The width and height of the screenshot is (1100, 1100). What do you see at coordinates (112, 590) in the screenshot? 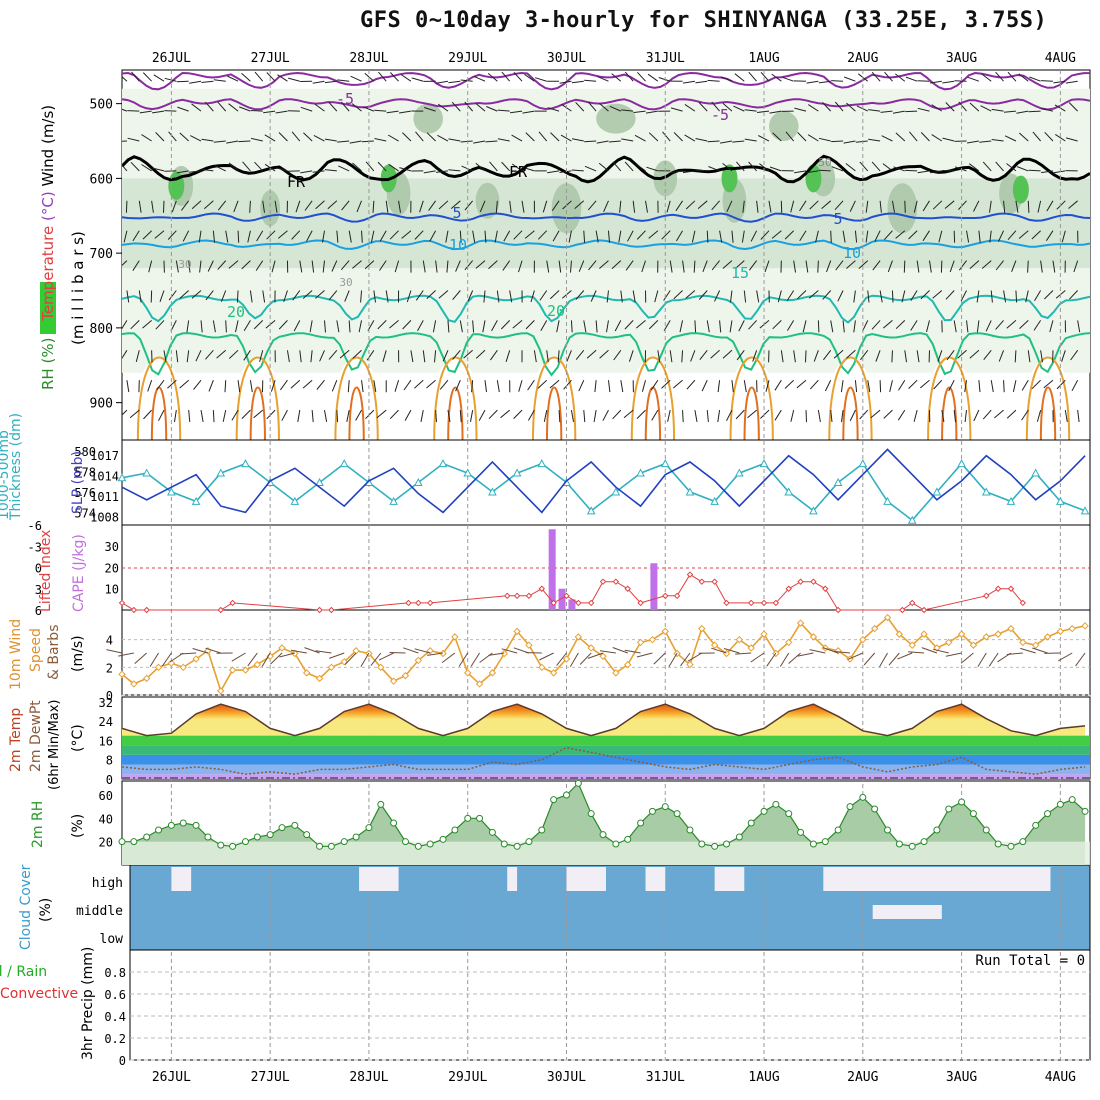
I see `cape-tick: 10` at bounding box center [112, 590].